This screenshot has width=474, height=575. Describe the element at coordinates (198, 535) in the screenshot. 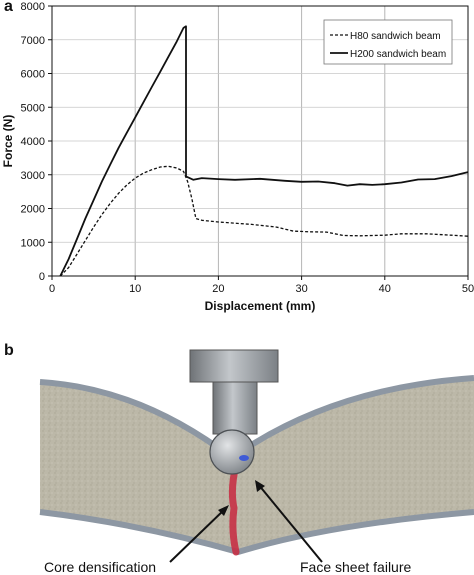

I see `arrow-core-densification` at that location.